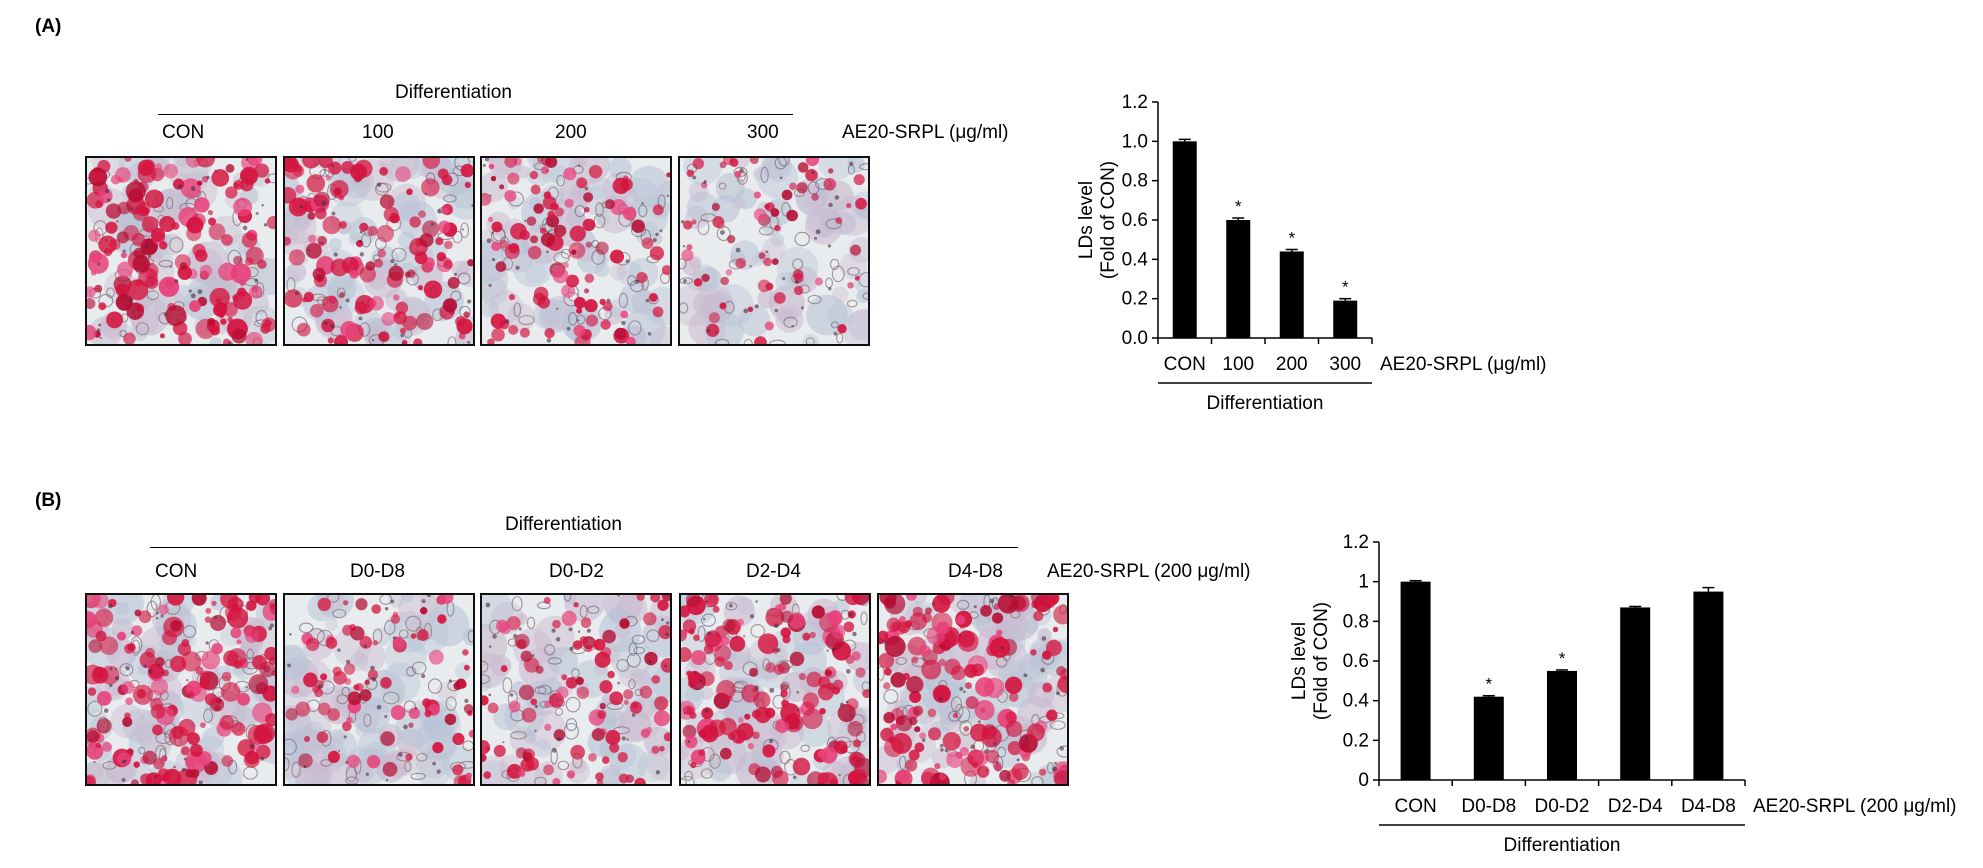 The width and height of the screenshot is (1983, 868). Describe the element at coordinates (1488, 806) in the screenshot. I see `x-tick-label: D0-D8` at that location.